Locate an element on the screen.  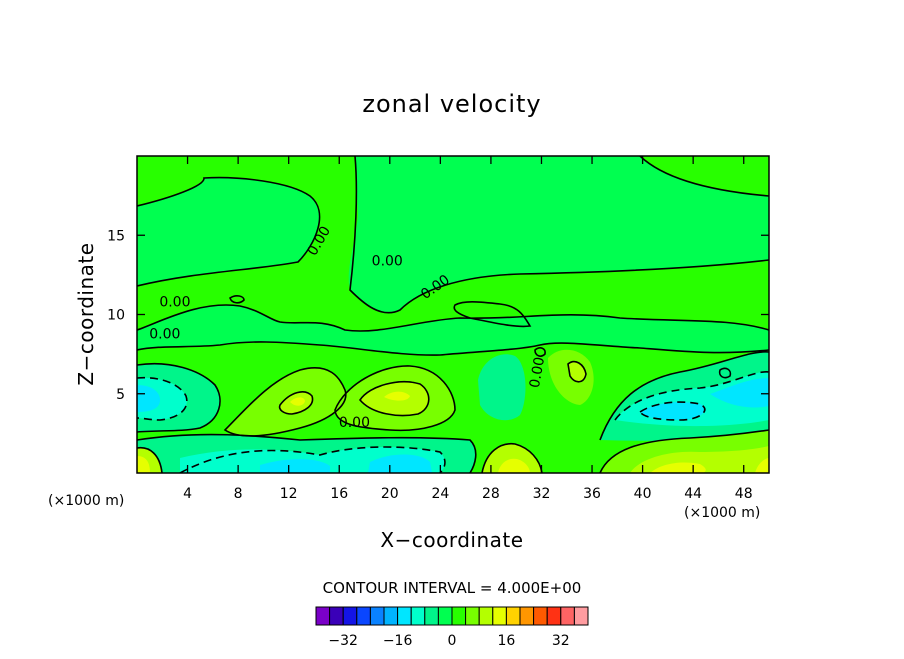
contour-band-upper-negative is located at coordinates (228, 231).